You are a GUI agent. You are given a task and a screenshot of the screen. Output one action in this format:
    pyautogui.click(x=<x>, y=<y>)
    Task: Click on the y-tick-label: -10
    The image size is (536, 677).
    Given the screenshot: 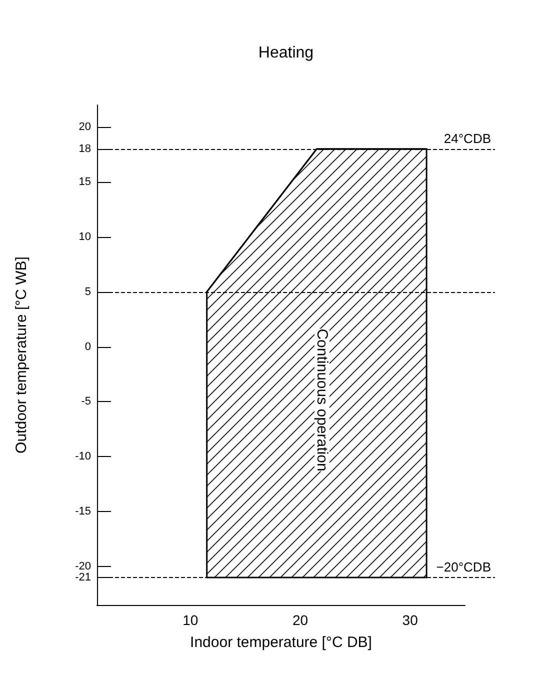 What is the action you would take?
    pyautogui.click(x=83, y=456)
    